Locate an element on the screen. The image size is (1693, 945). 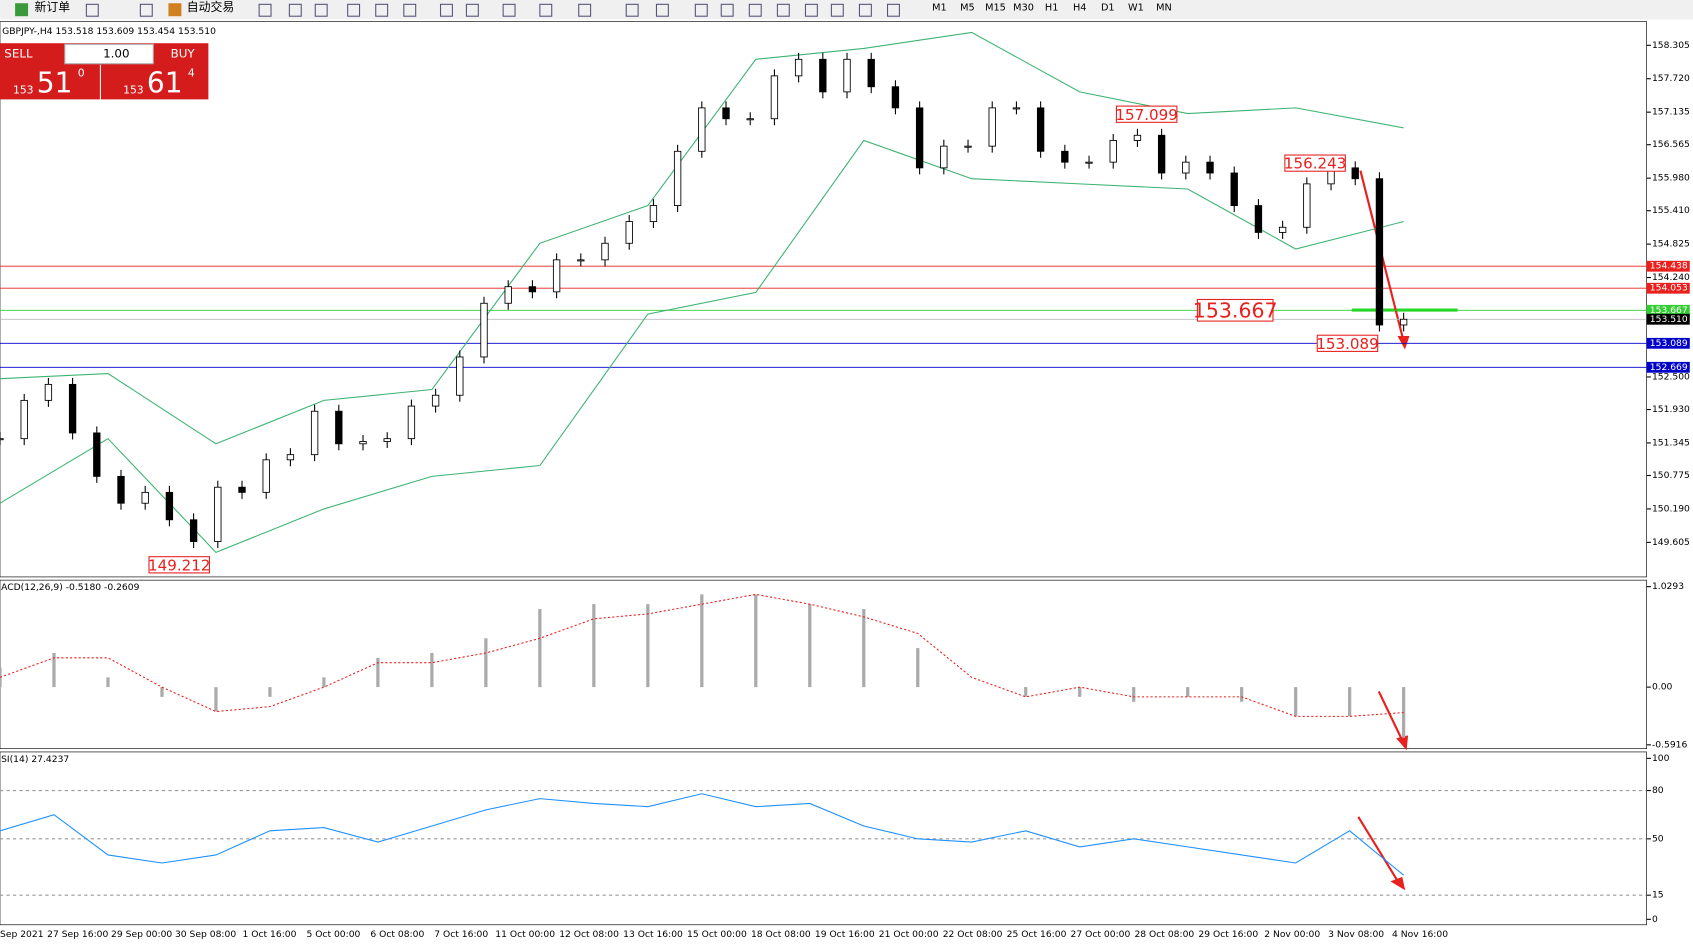
time-label: 5 Oct 00:00 is located at coordinates (333, 934).